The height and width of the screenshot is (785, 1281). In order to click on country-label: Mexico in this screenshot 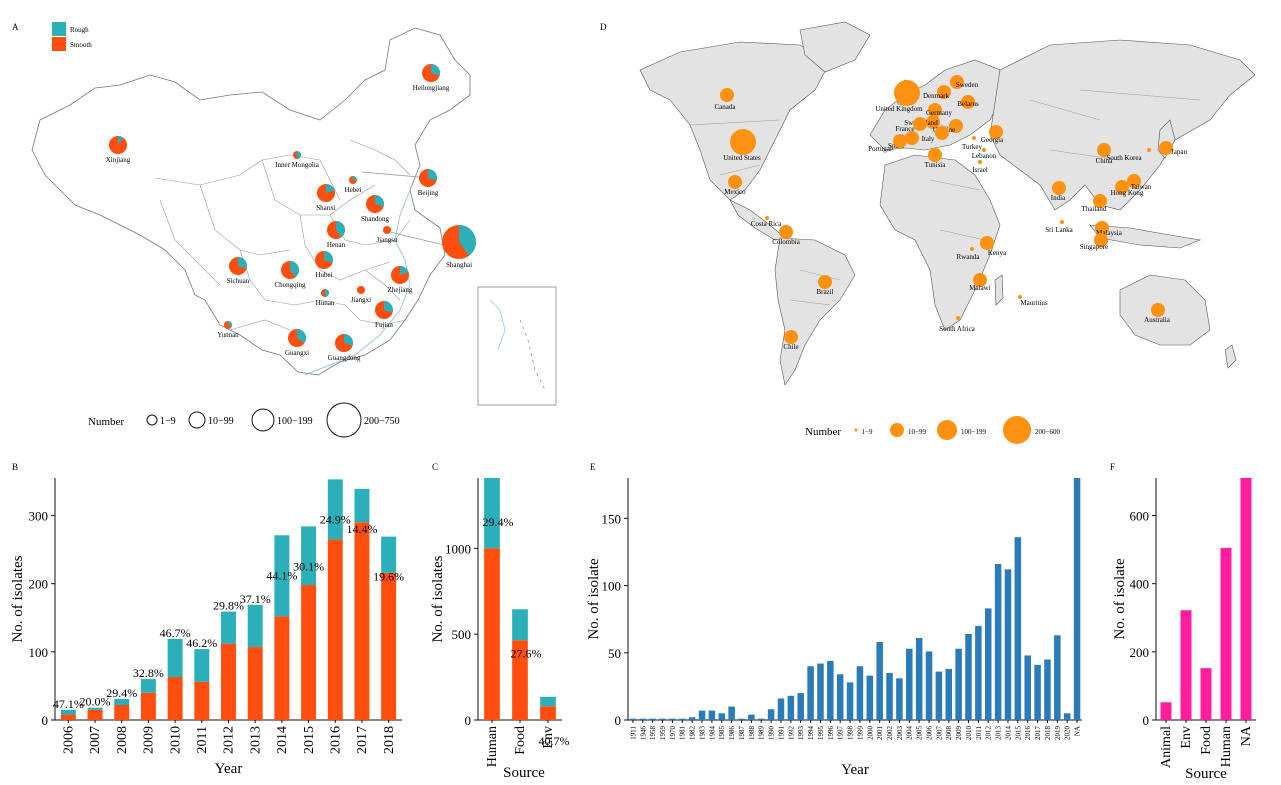, I will do `click(735, 192)`.